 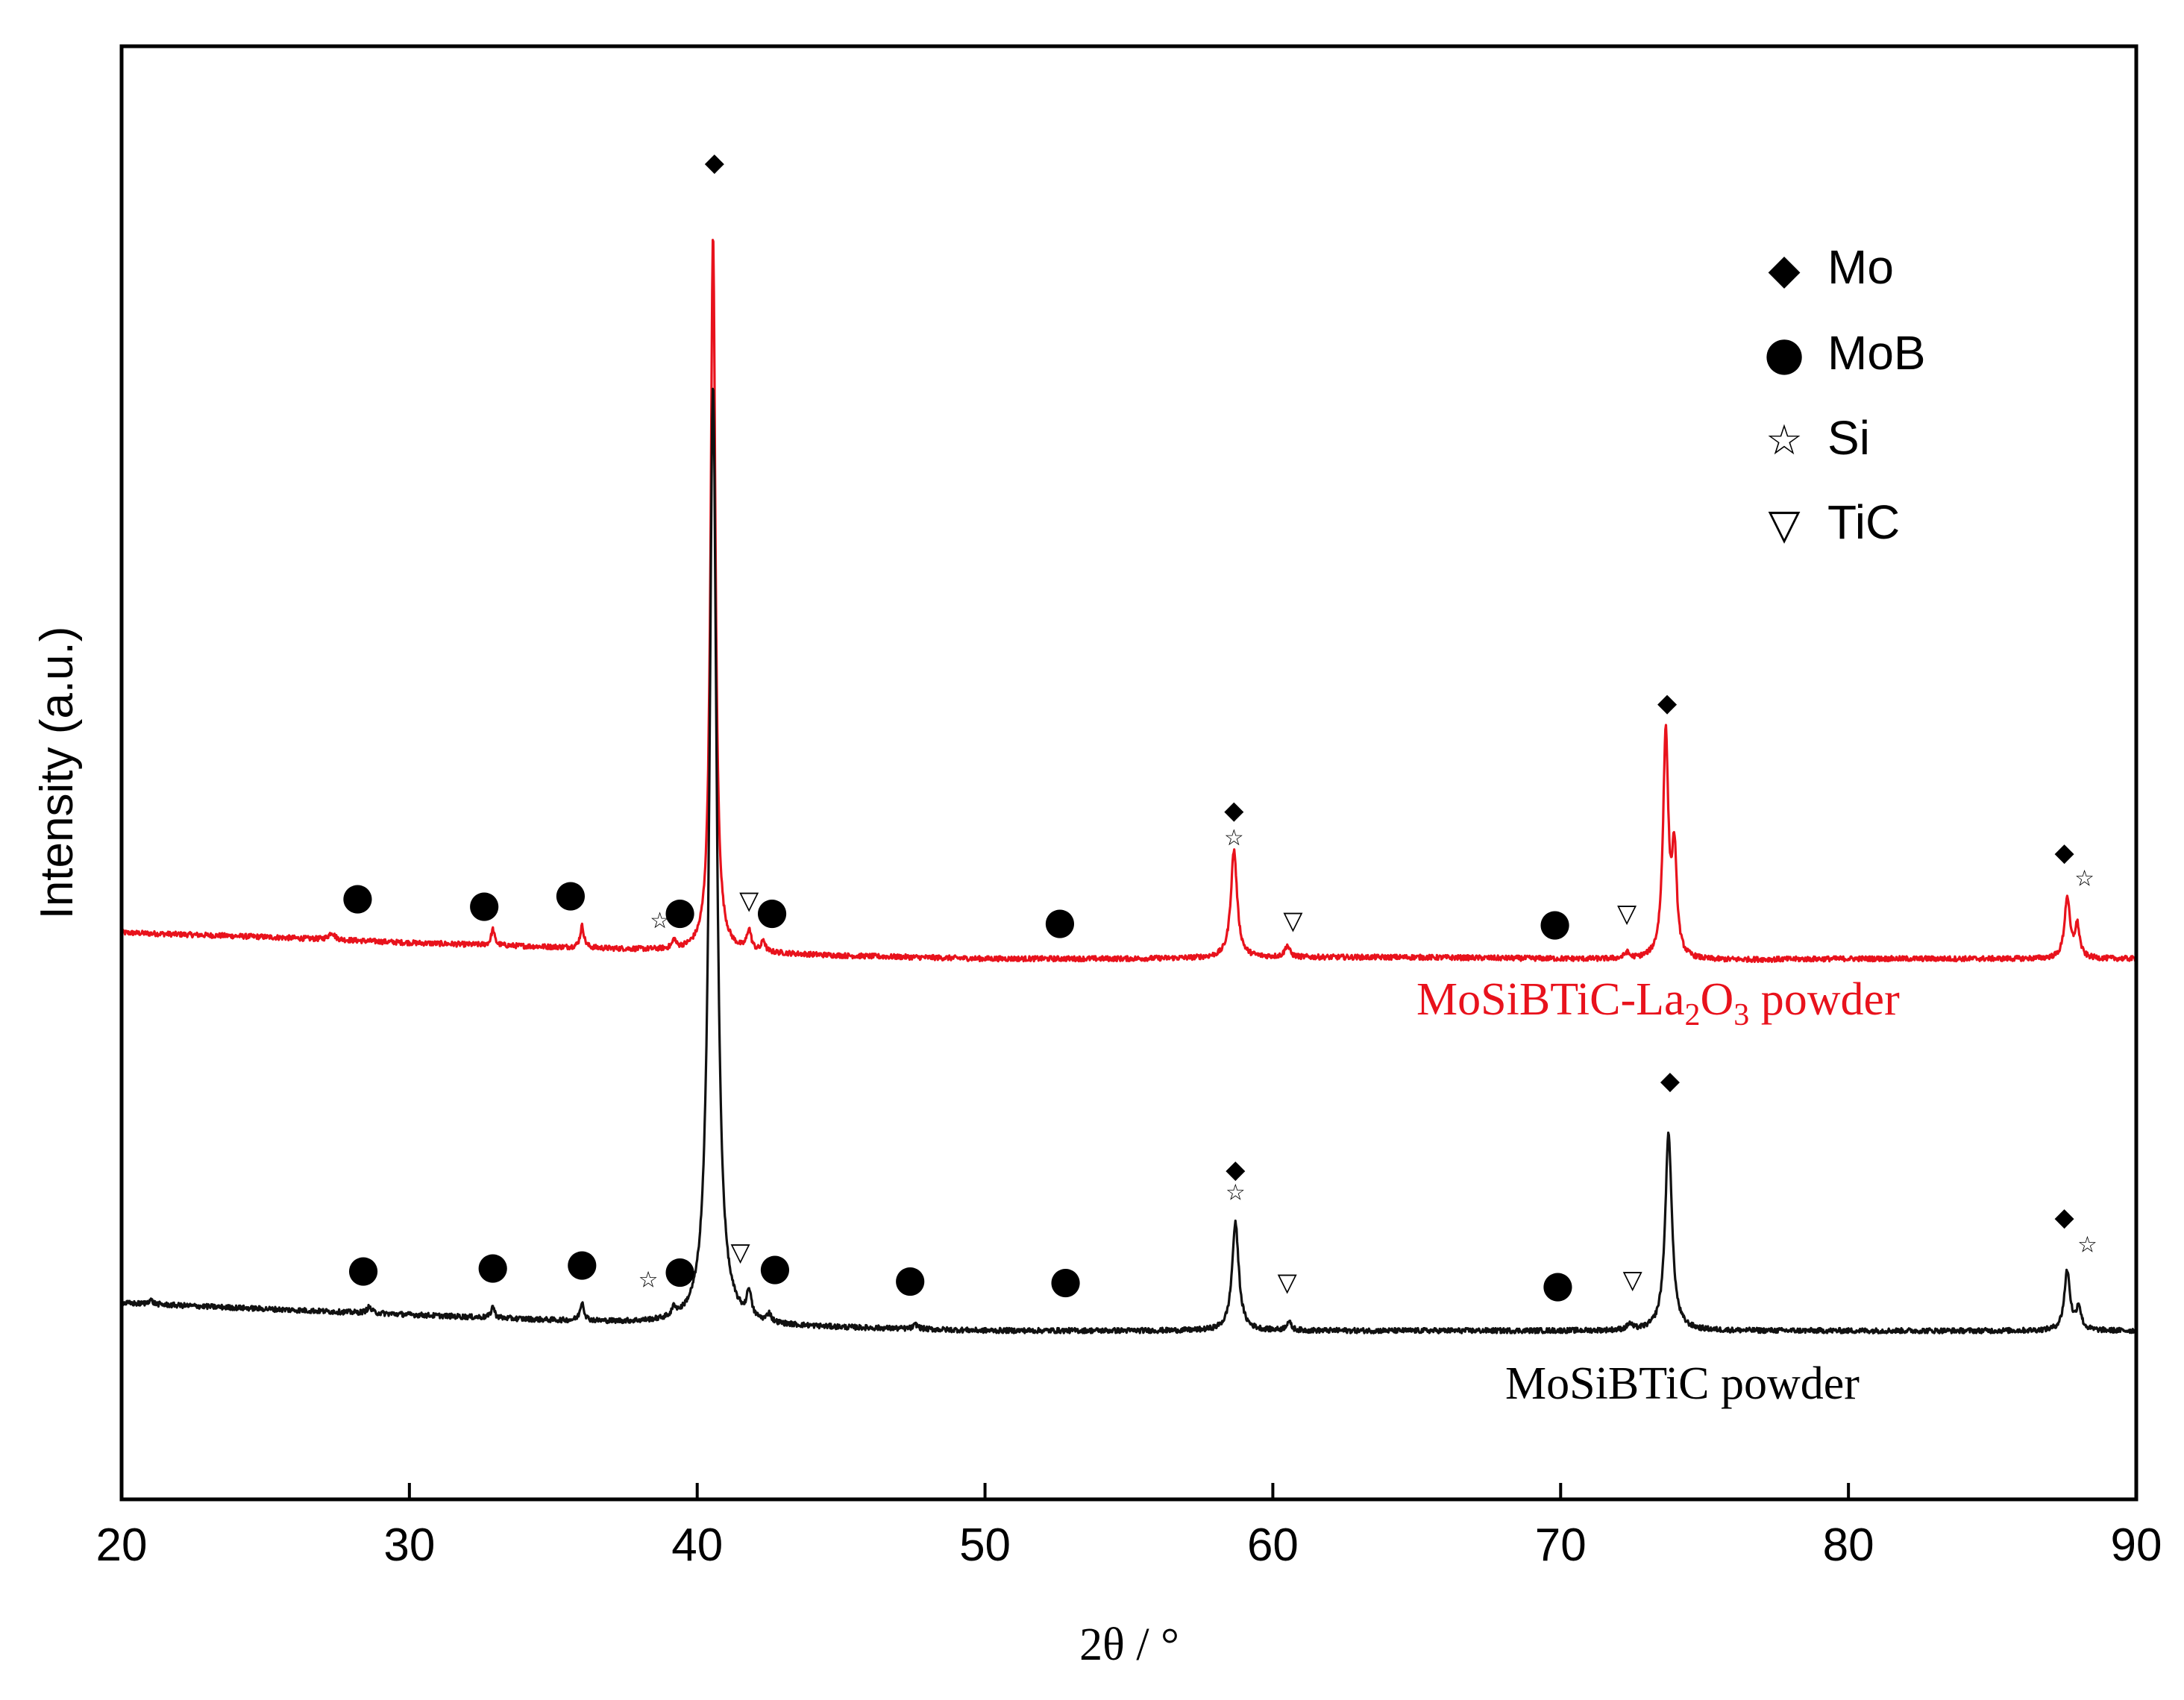 What do you see at coordinates (1818, 438) in the screenshot?
I see `legend-item-si: ☆ Si` at bounding box center [1818, 438].